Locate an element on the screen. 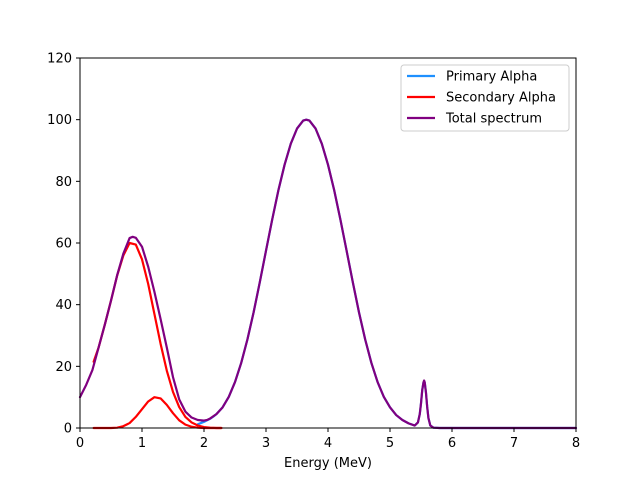 The height and width of the screenshot is (480, 640). y-tick-label: 60 is located at coordinates (63, 244).